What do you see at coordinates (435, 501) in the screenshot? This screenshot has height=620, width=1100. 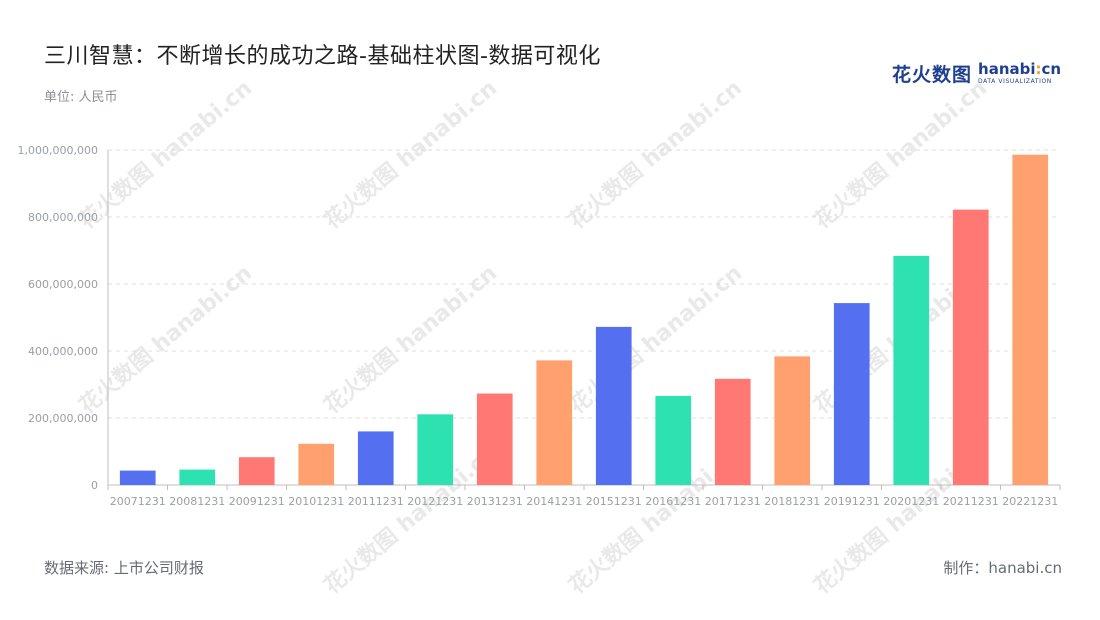 I see `x-tick-label: 20121231` at bounding box center [435, 501].